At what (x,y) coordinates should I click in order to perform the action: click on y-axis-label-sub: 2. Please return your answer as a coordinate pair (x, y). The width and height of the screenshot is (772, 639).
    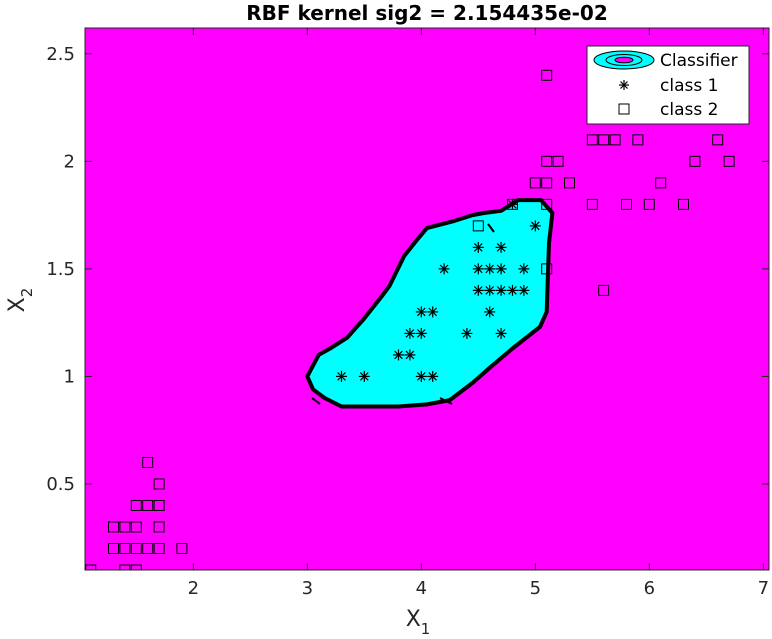
    Looking at the image, I should click on (27, 293).